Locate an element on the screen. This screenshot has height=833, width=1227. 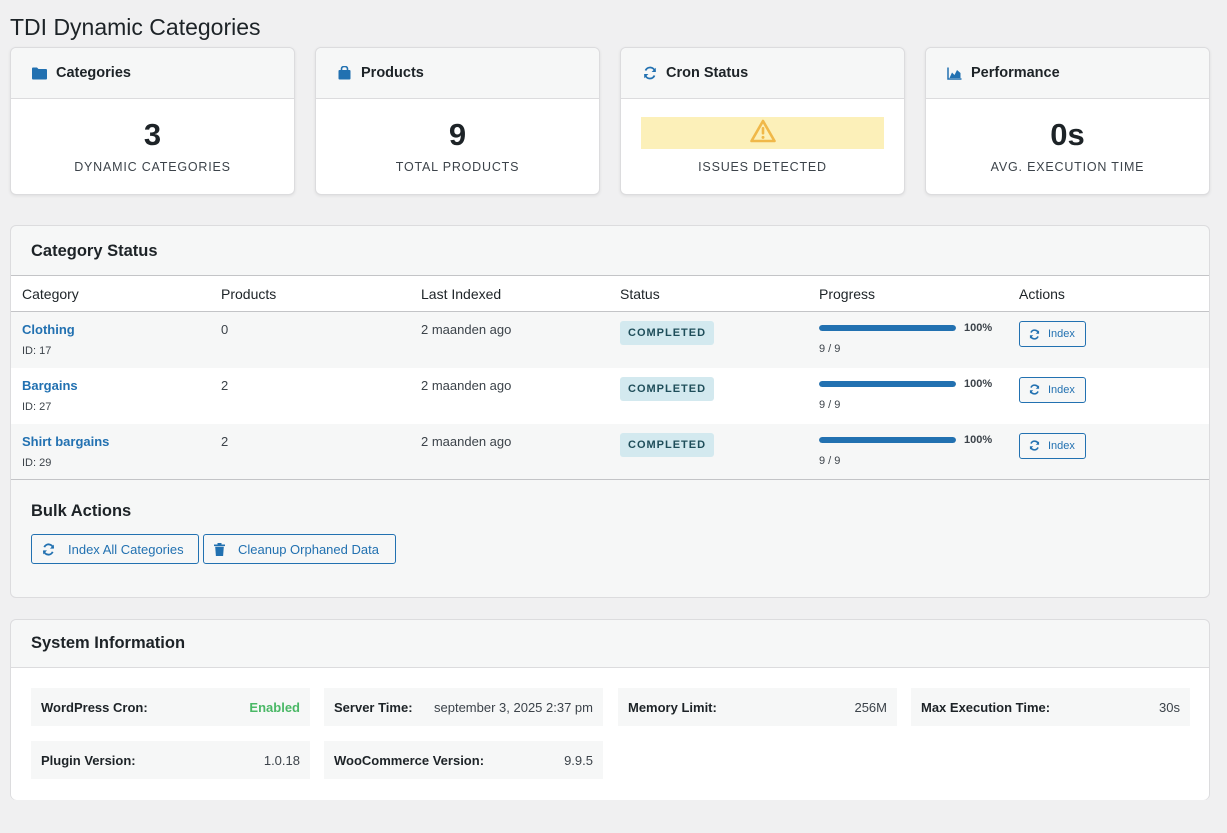
info-max-execution-time: Max Execution Time: 30s is located at coordinates (1050, 707).